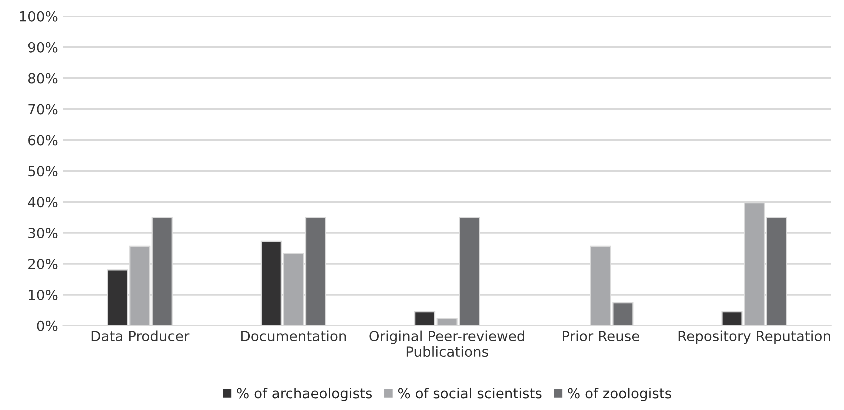 This screenshot has height=410, width=844. Describe the element at coordinates (447, 344) in the screenshot. I see `x-tick-label: Original Peer-reviewed Publications` at that location.